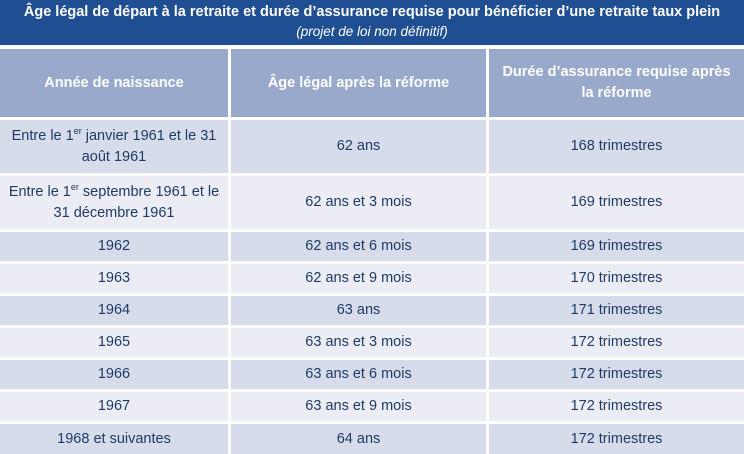 The image size is (744, 454). Describe the element at coordinates (357, 439) in the screenshot. I see `age-cell: 64 ans` at that location.